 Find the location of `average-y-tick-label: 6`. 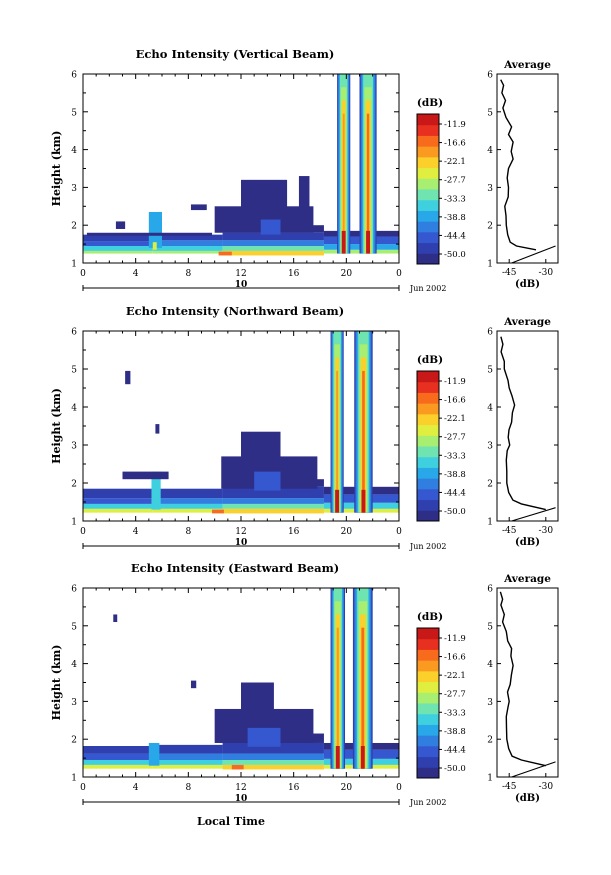

average-y-tick-label: 6 is located at coordinates (490, 333).